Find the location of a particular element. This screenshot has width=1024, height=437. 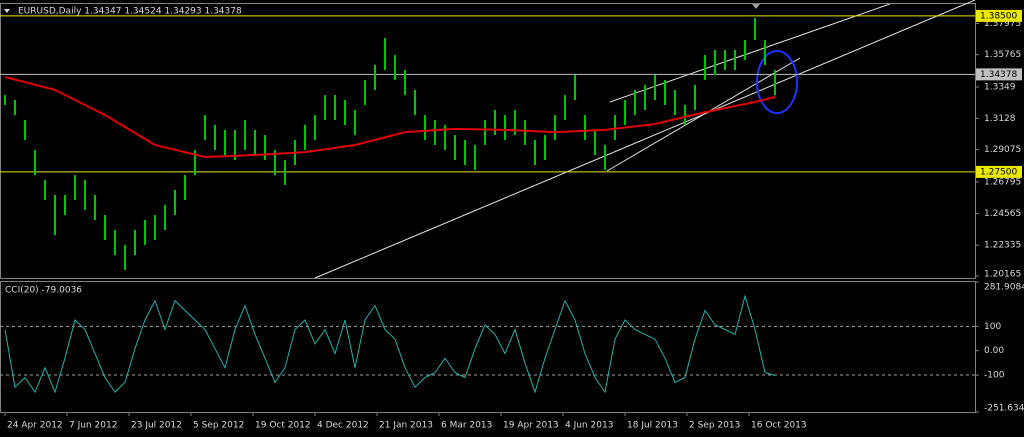

moving-average is located at coordinates (390, 117).